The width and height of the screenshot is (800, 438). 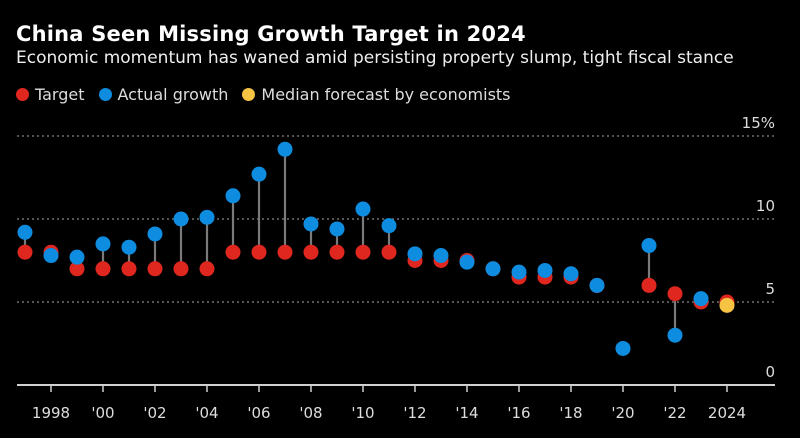 I want to click on x-tick-label: '06, so click(x=258, y=413).